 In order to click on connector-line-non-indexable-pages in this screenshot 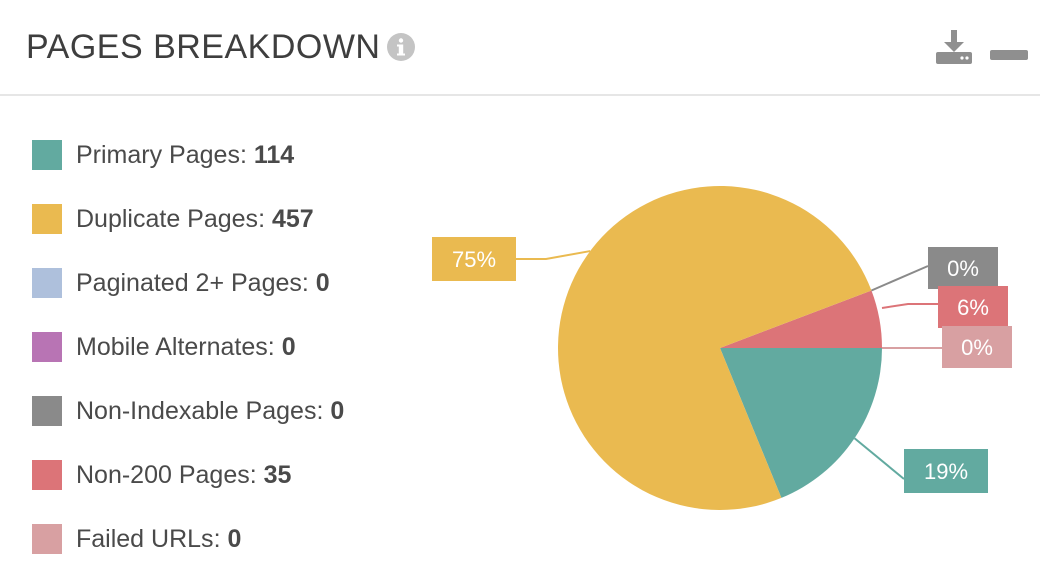, I will do `click(900, 278)`.